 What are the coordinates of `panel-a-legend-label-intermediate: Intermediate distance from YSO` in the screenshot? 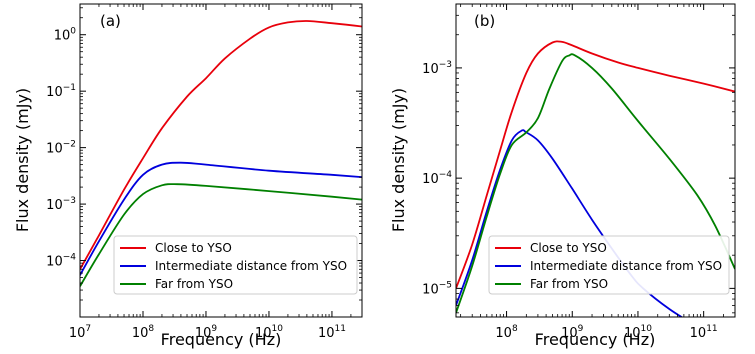 It's located at (251, 266).